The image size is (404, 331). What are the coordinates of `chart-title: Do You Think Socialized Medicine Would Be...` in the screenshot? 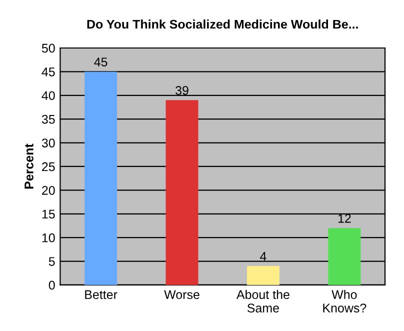 It's located at (222, 24).